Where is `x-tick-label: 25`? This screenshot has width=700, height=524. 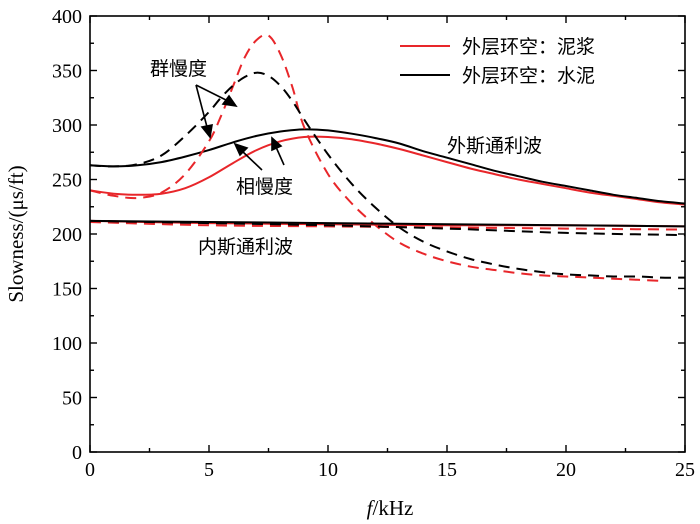 x-tick-label: 25 is located at coordinates (685, 470).